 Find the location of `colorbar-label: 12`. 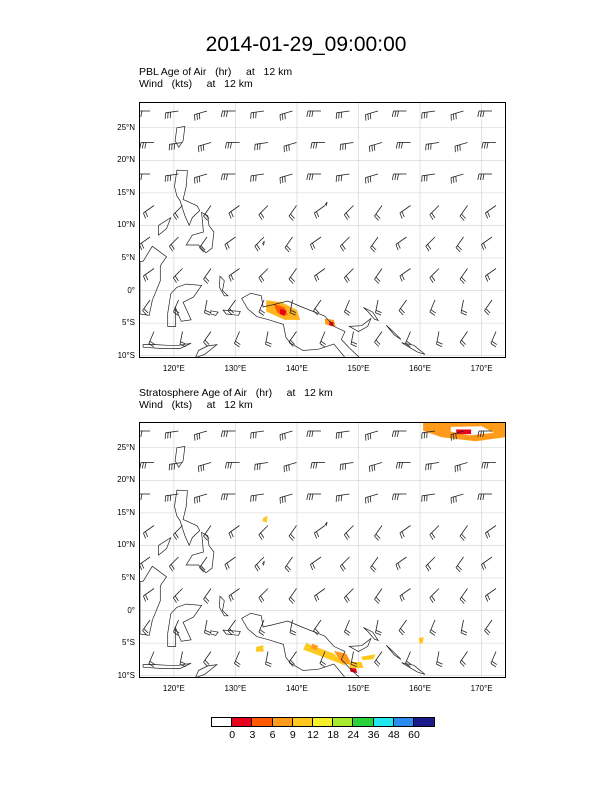

colorbar-label: 12 is located at coordinates (313, 735).